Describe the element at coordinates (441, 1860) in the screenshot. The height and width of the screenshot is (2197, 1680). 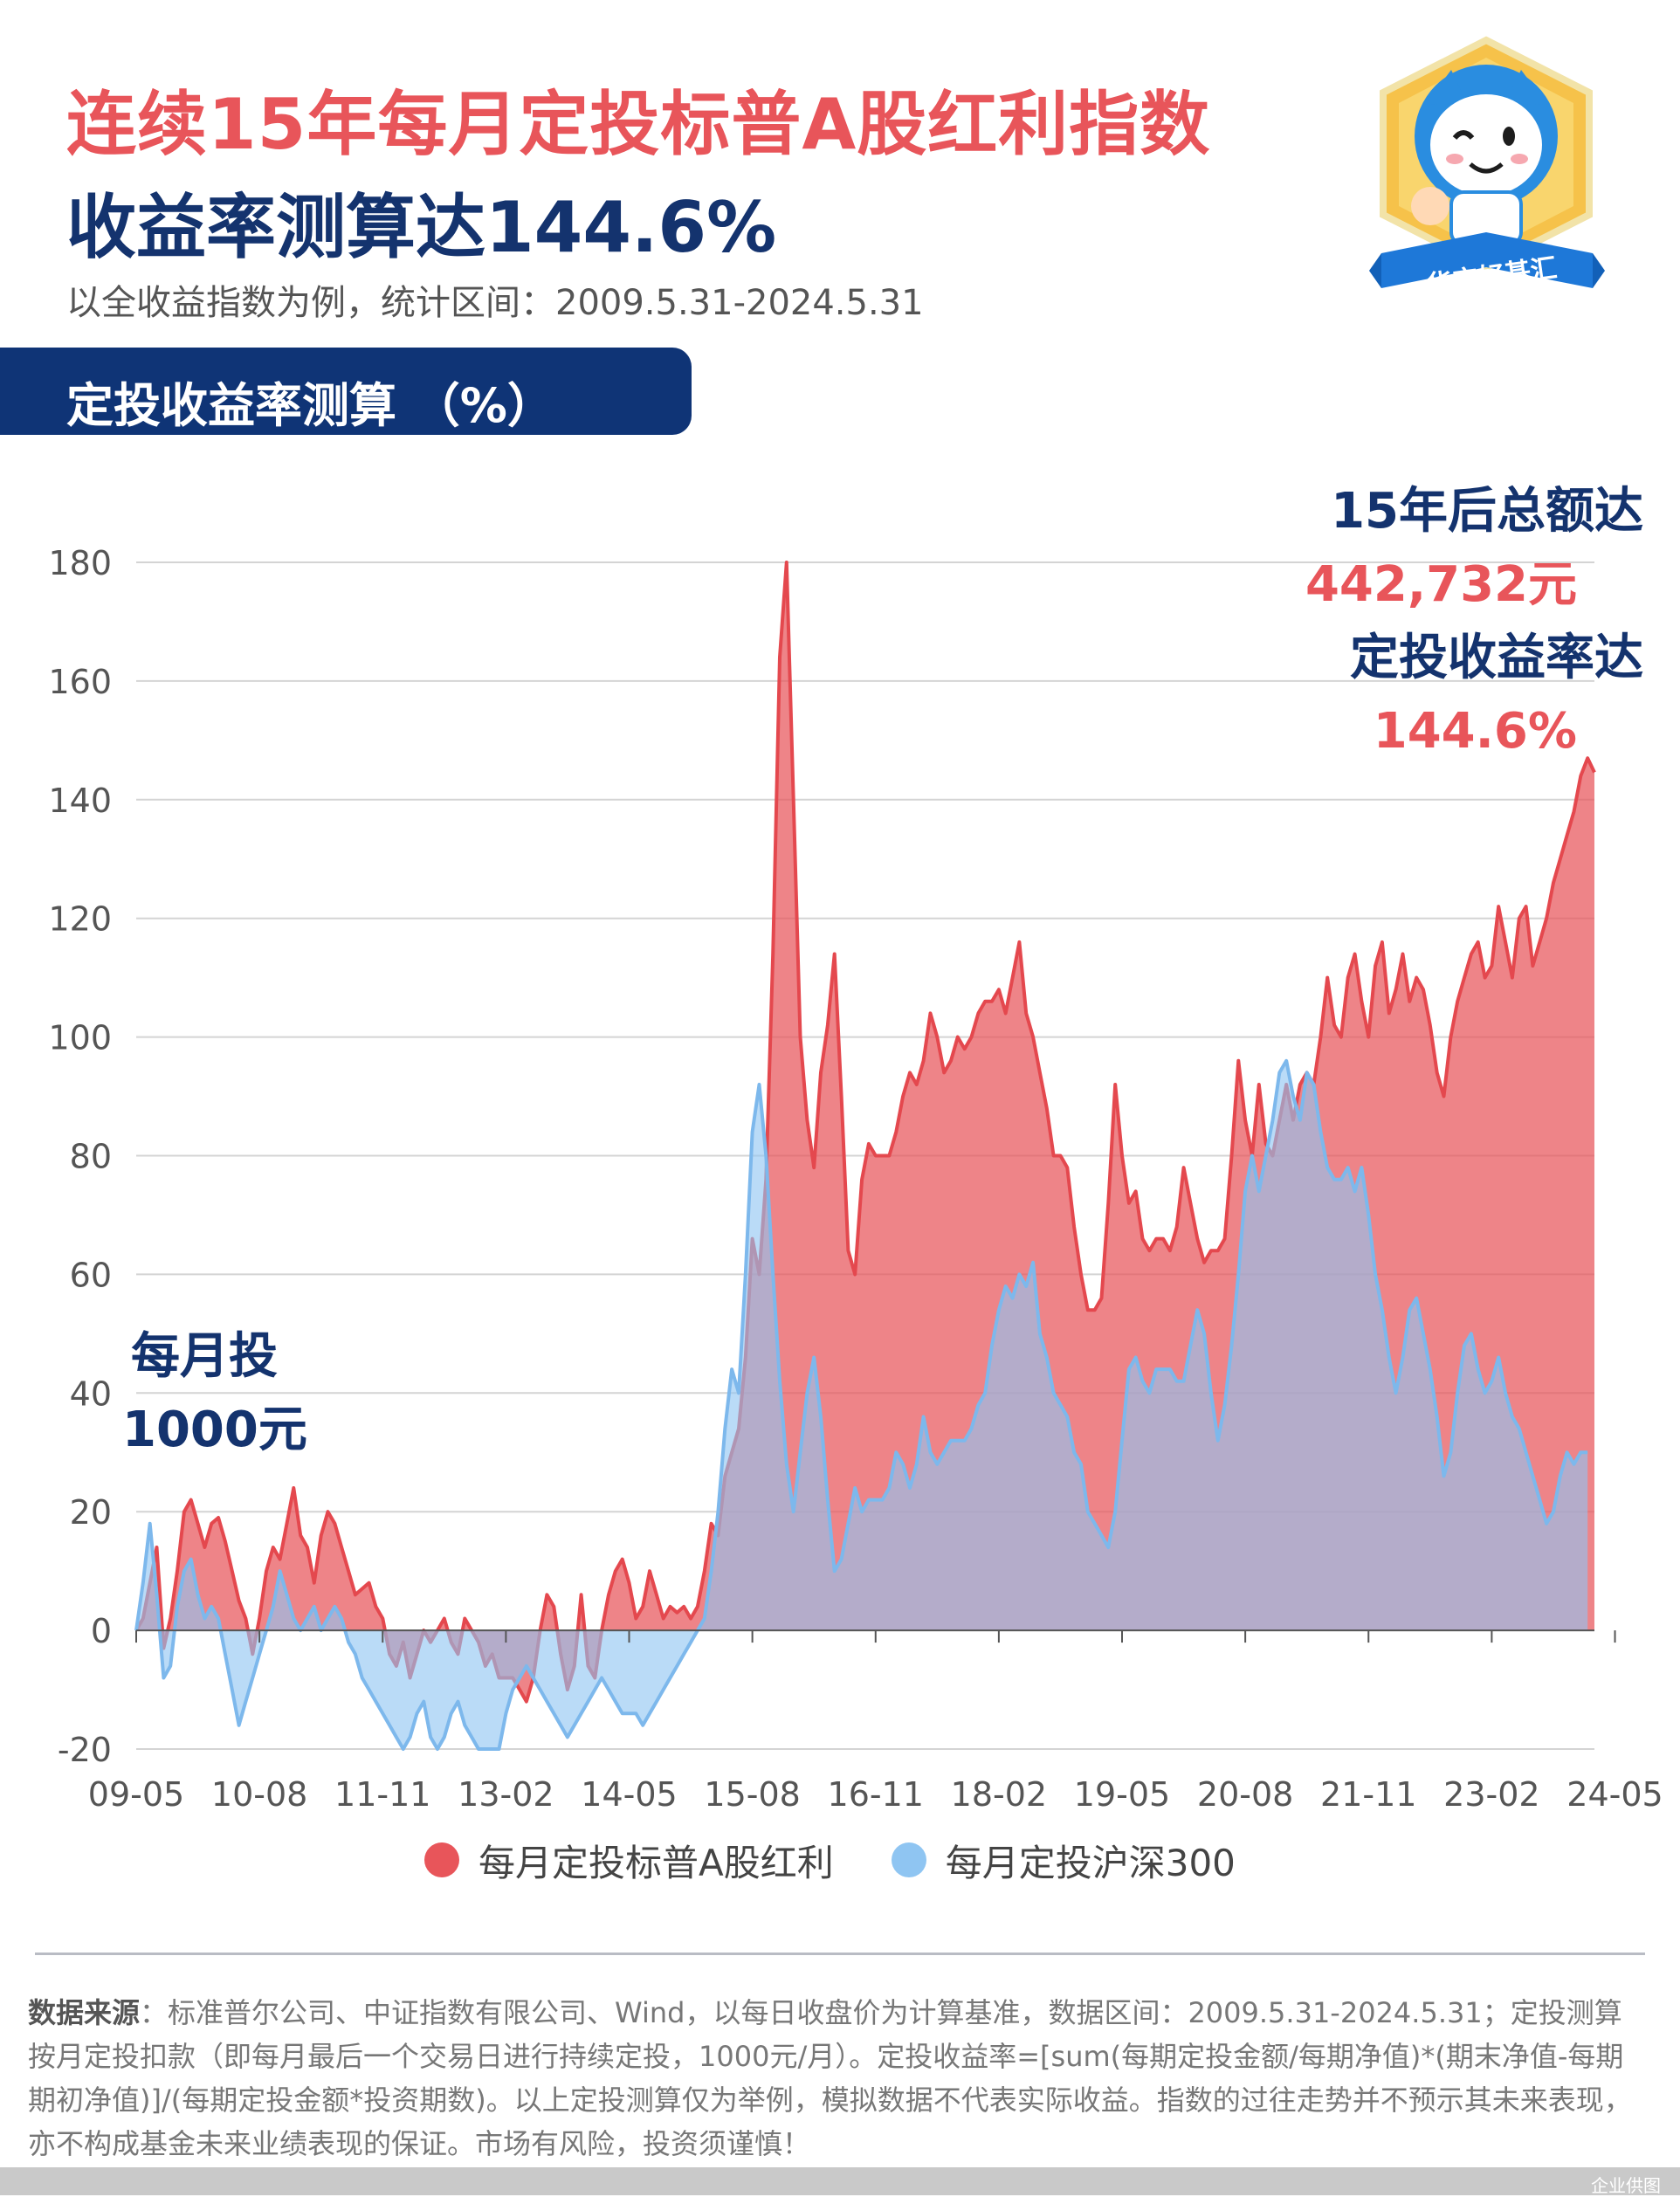
I see `legend-dot-dividend` at that location.